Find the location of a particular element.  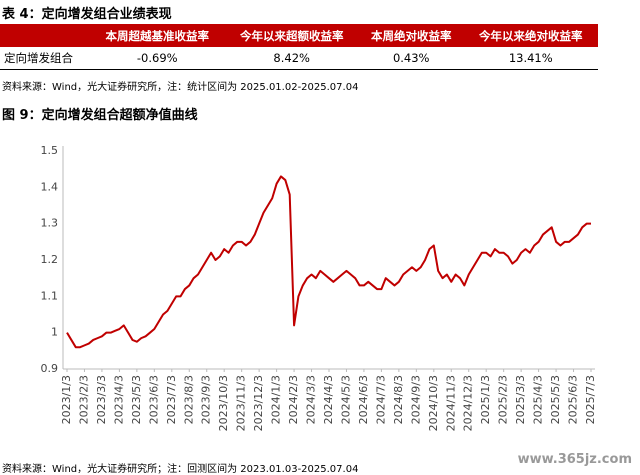

x-tick-label: 2023/11/3 is located at coordinates (241, 403).